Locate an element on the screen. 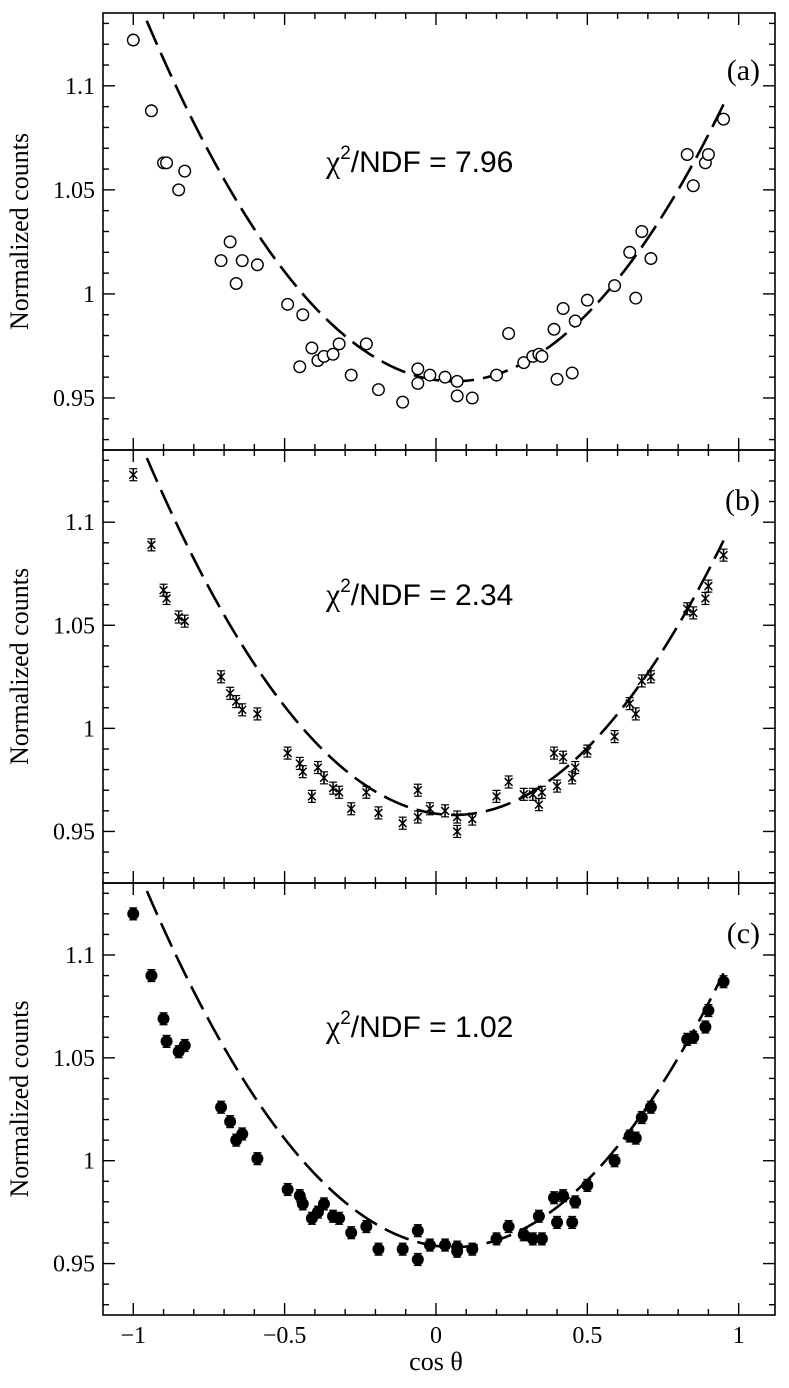  chi2-suffix: /NDF = 7.96 is located at coordinates (432, 162).